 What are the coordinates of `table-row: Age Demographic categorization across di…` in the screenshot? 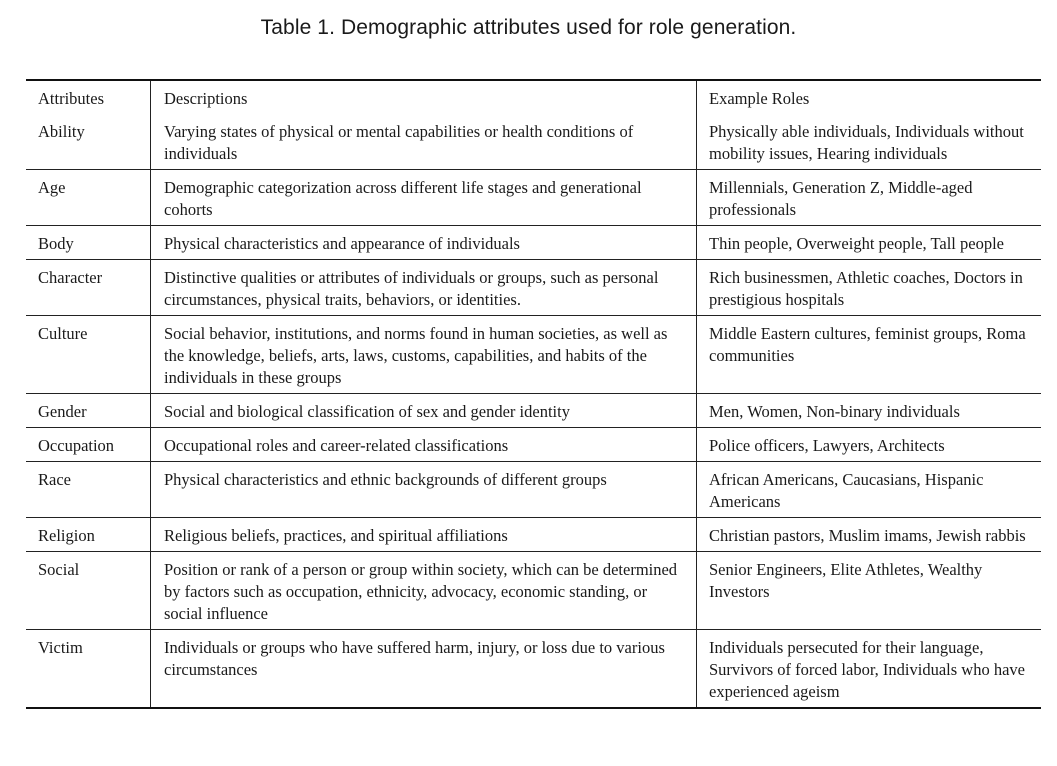 It's located at (533, 197).